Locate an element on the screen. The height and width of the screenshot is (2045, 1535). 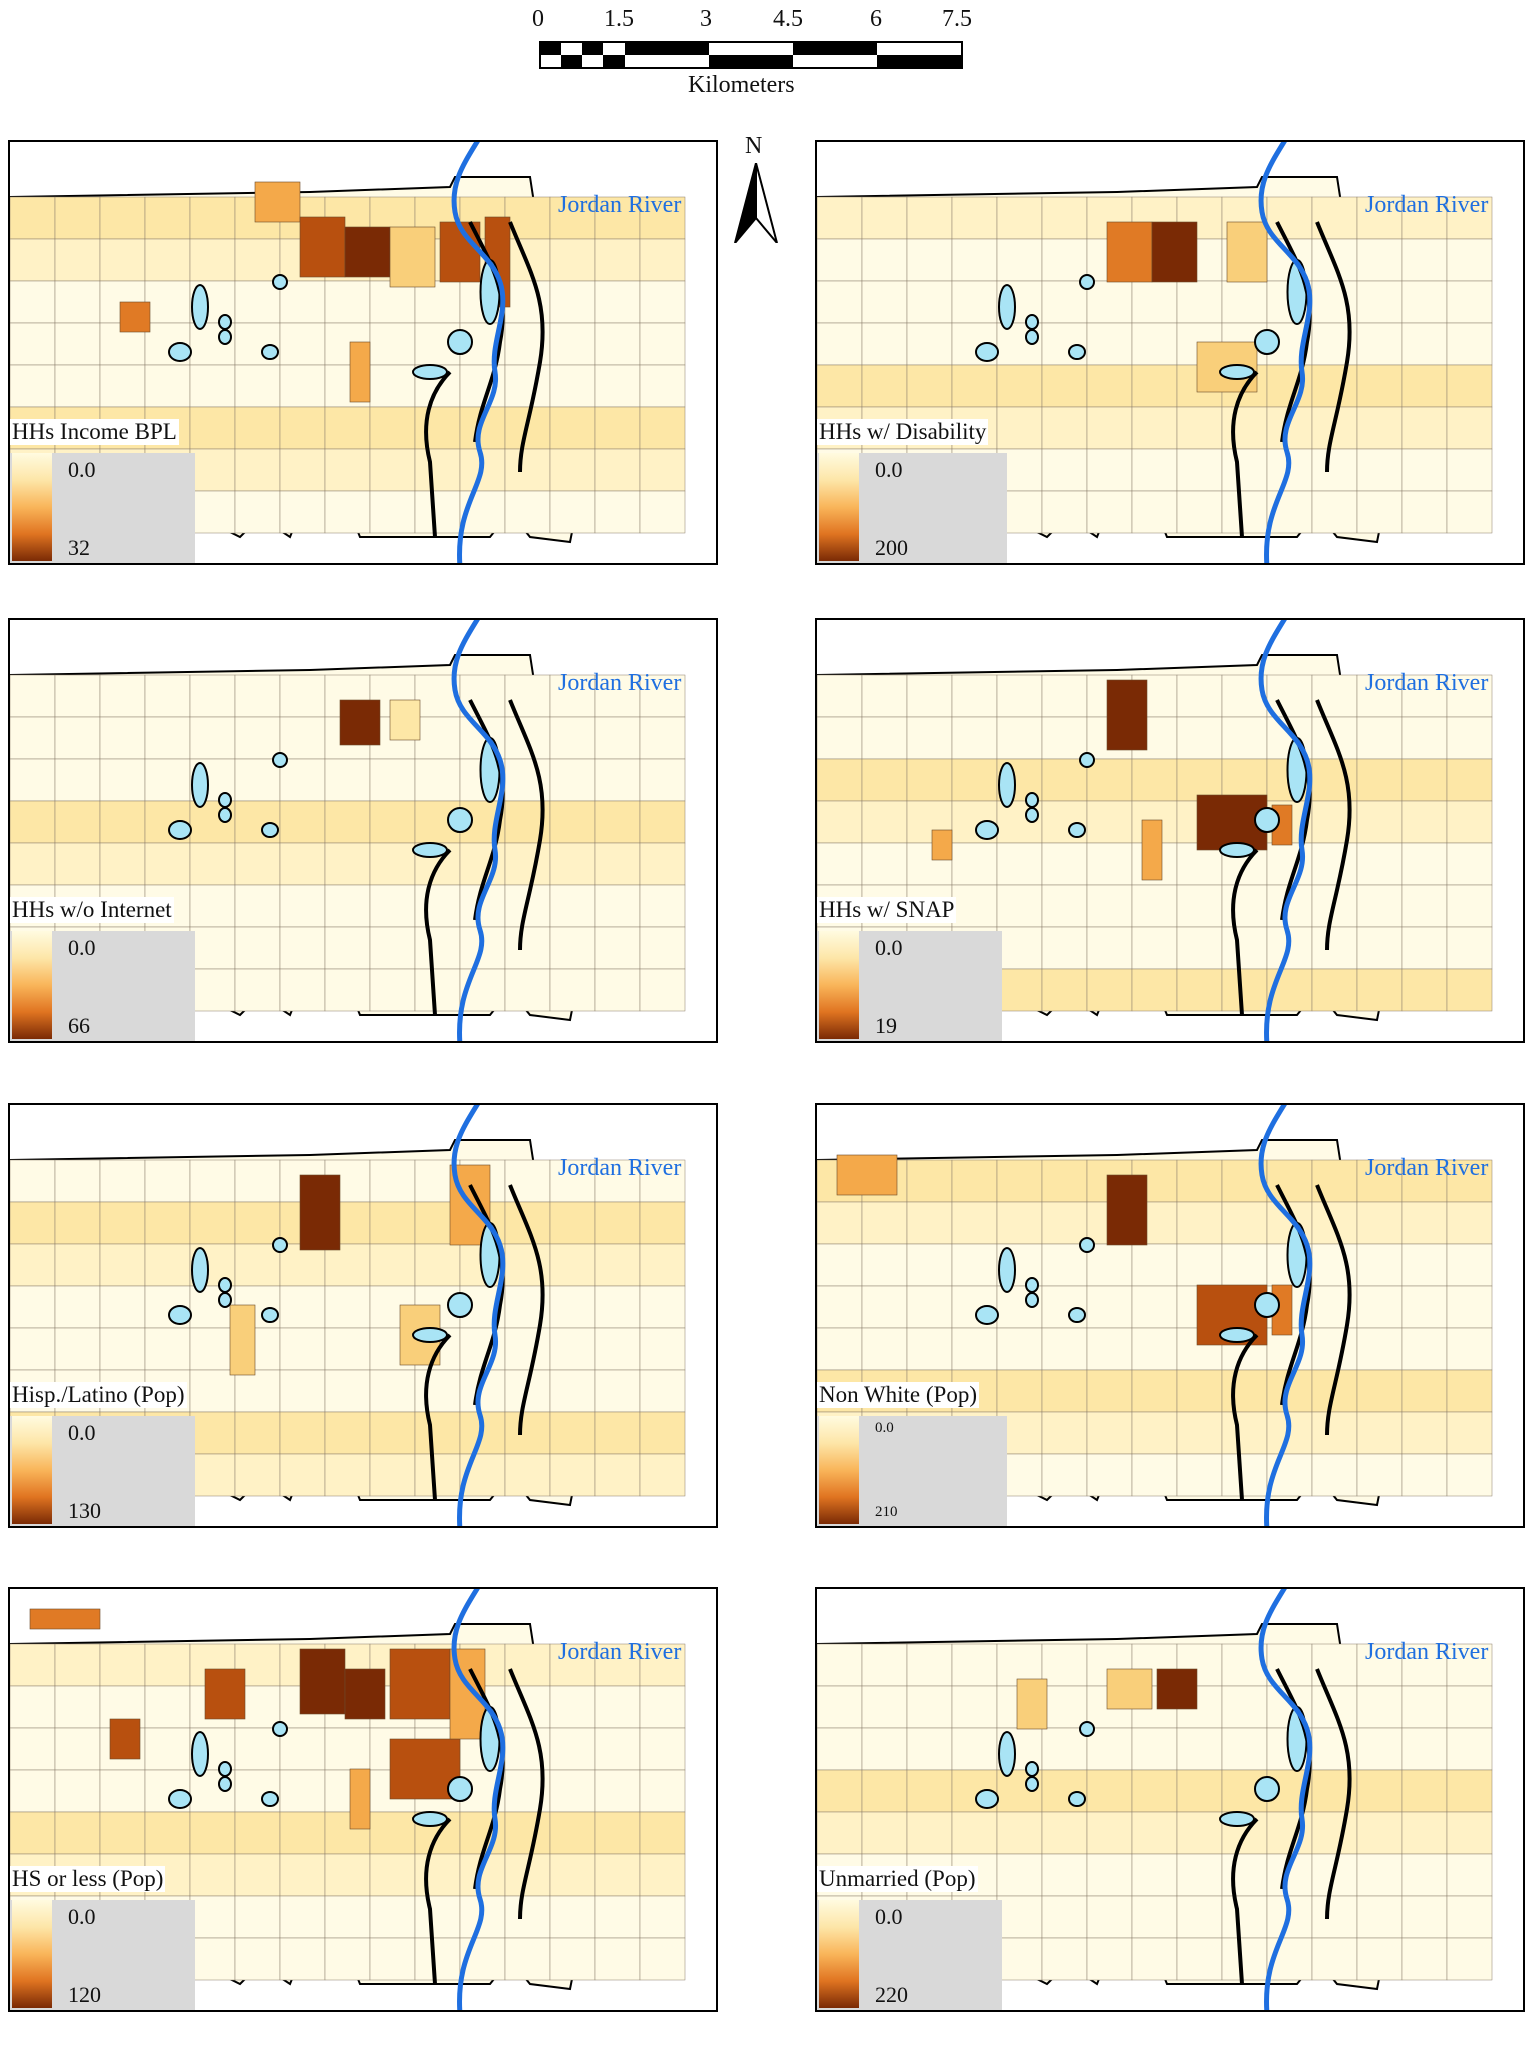
map-panel-nonwhite: Jordan River Non White (Pop) 0.0 210 is located at coordinates (1170, 1315).